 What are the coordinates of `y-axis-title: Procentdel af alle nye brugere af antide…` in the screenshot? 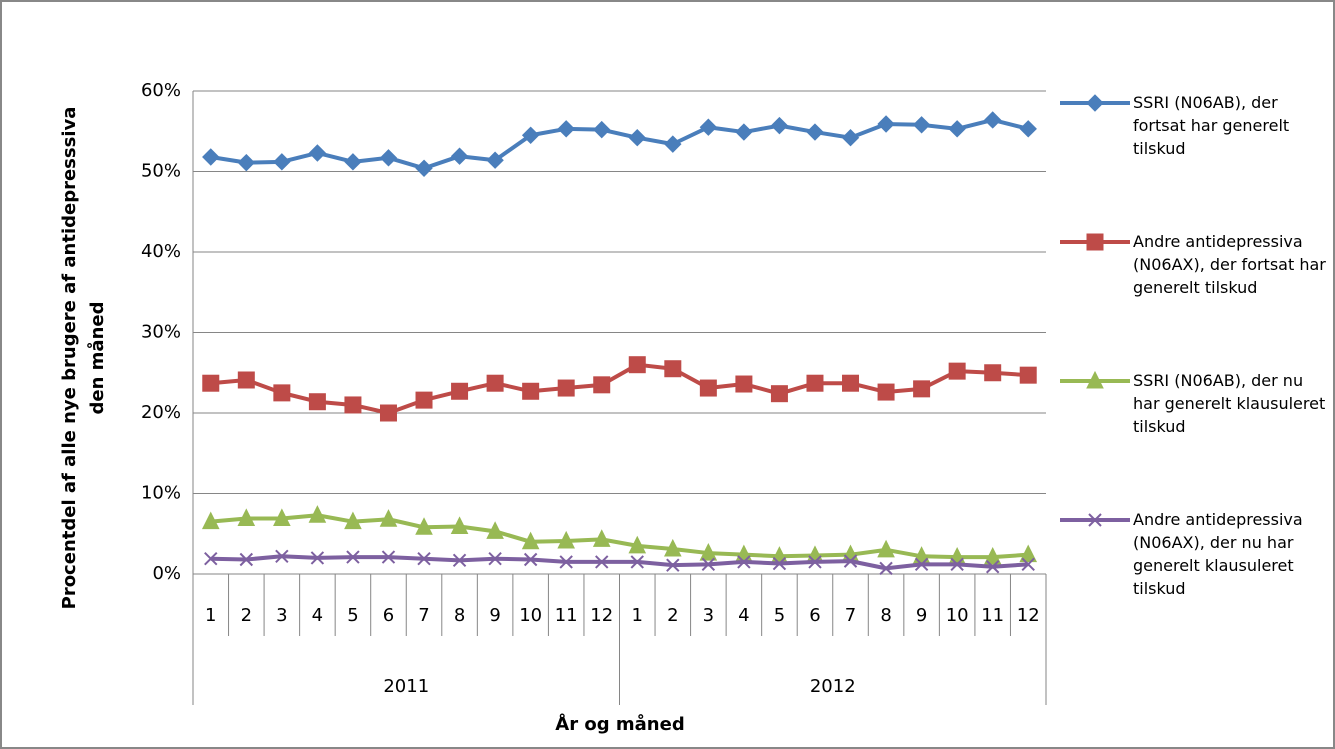 It's located at (83, 358).